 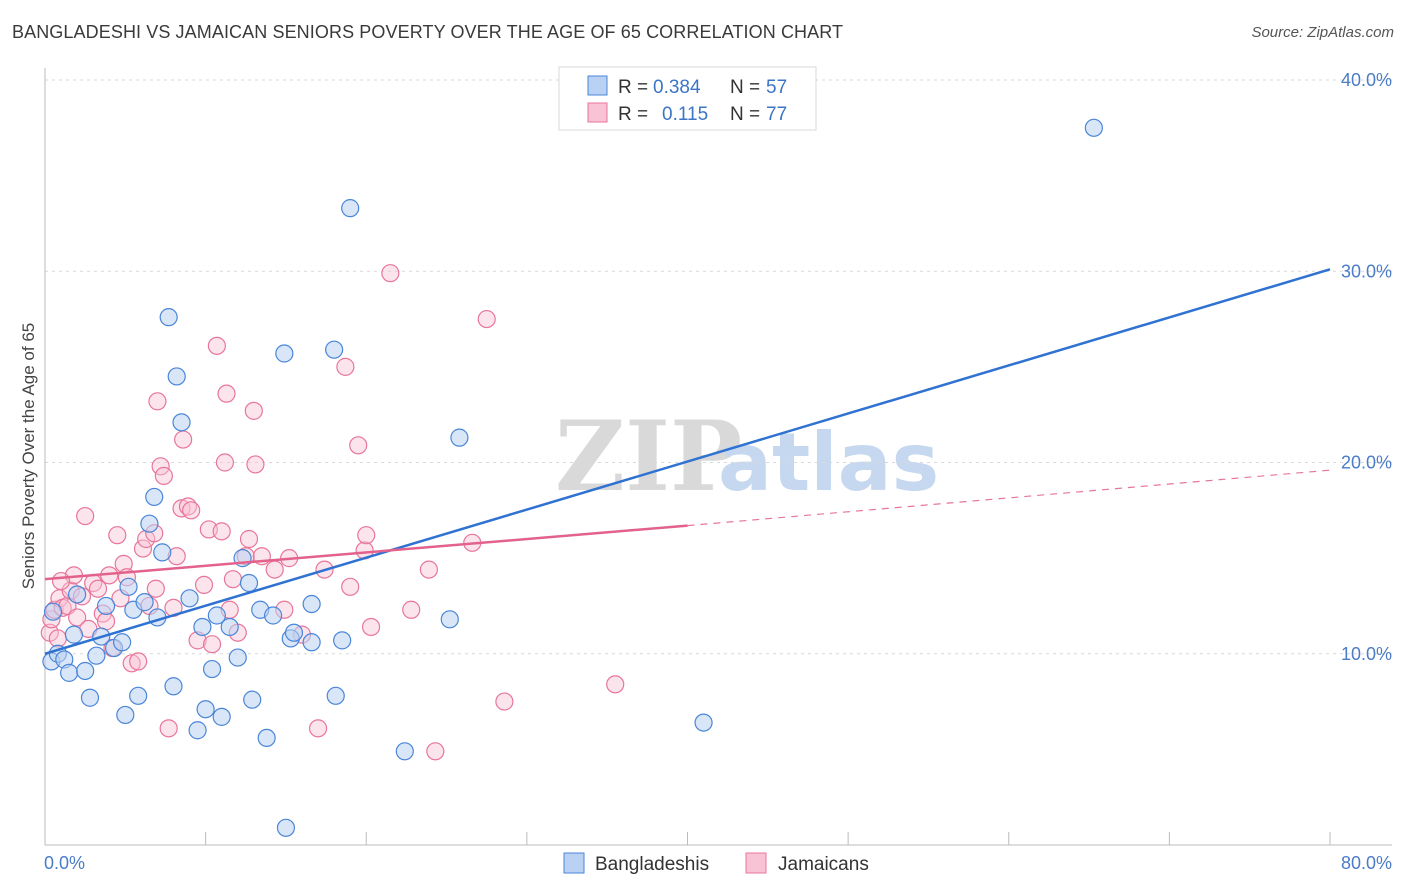 What do you see at coordinates (776, 114) in the screenshot?
I see `legend-n-value-2: 77` at bounding box center [776, 114].